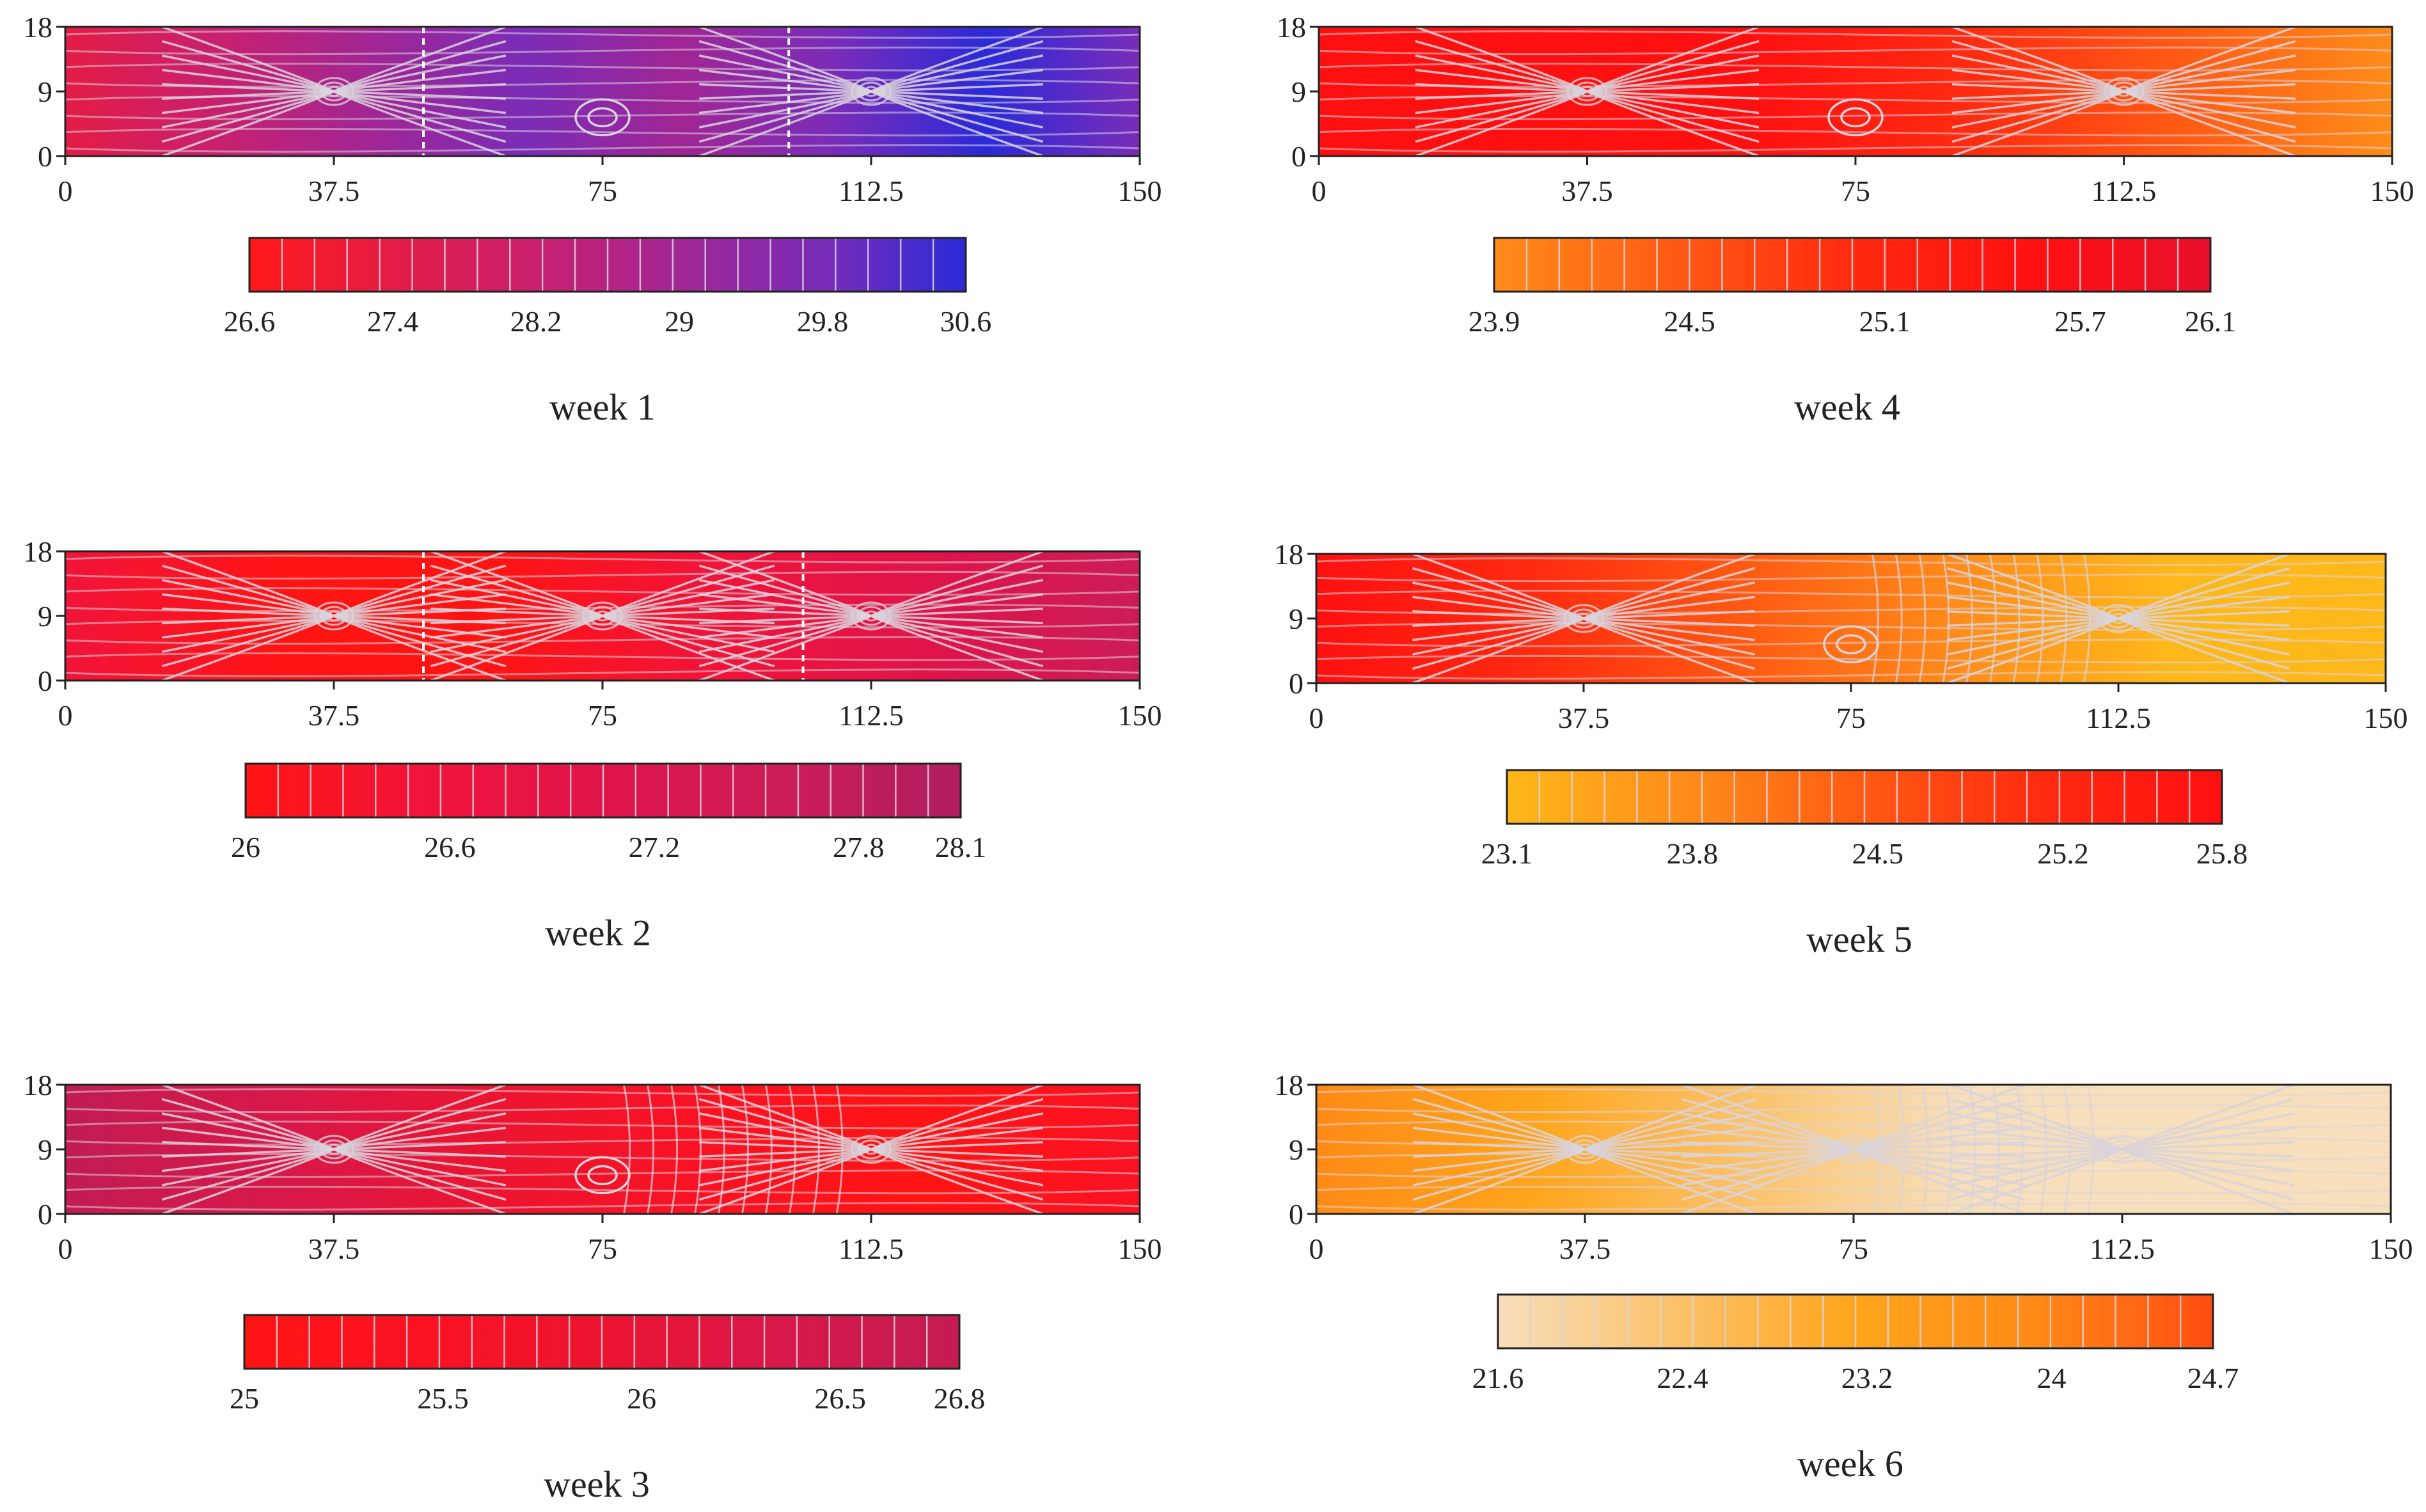 The image size is (2426, 1512). I want to click on panel-title: week 3, so click(597, 1484).